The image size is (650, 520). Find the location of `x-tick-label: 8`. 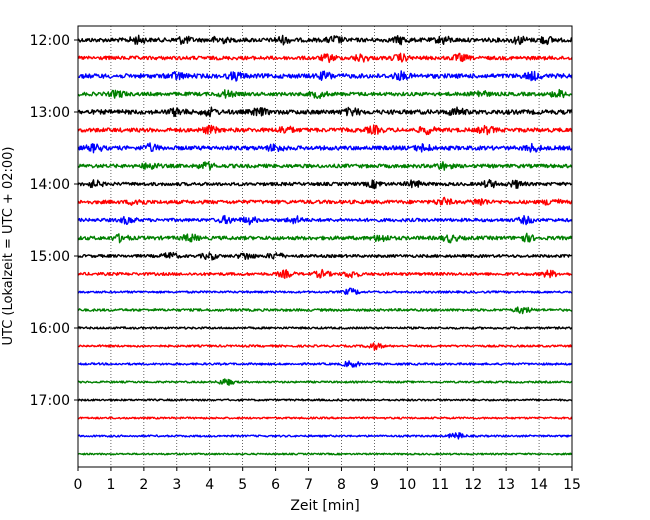

x-tick-label: 8 is located at coordinates (341, 485).